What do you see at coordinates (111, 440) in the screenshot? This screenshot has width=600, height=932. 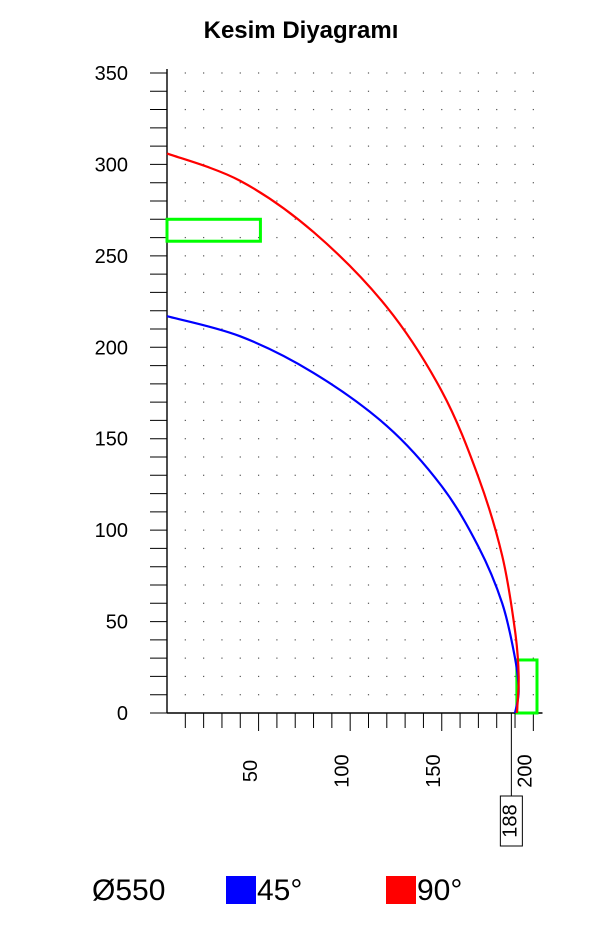 I see `y-tick-label: 150` at bounding box center [111, 440].